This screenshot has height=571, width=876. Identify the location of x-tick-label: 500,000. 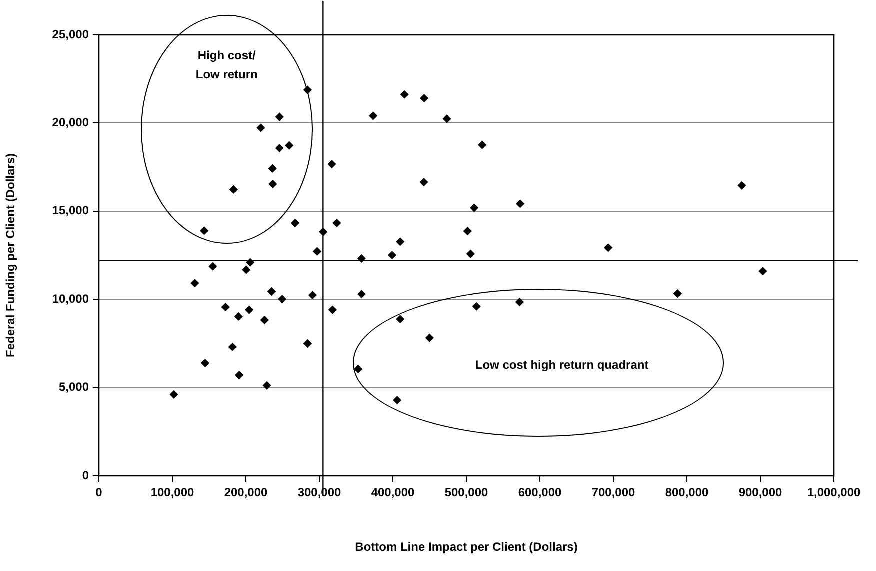
(466, 493).